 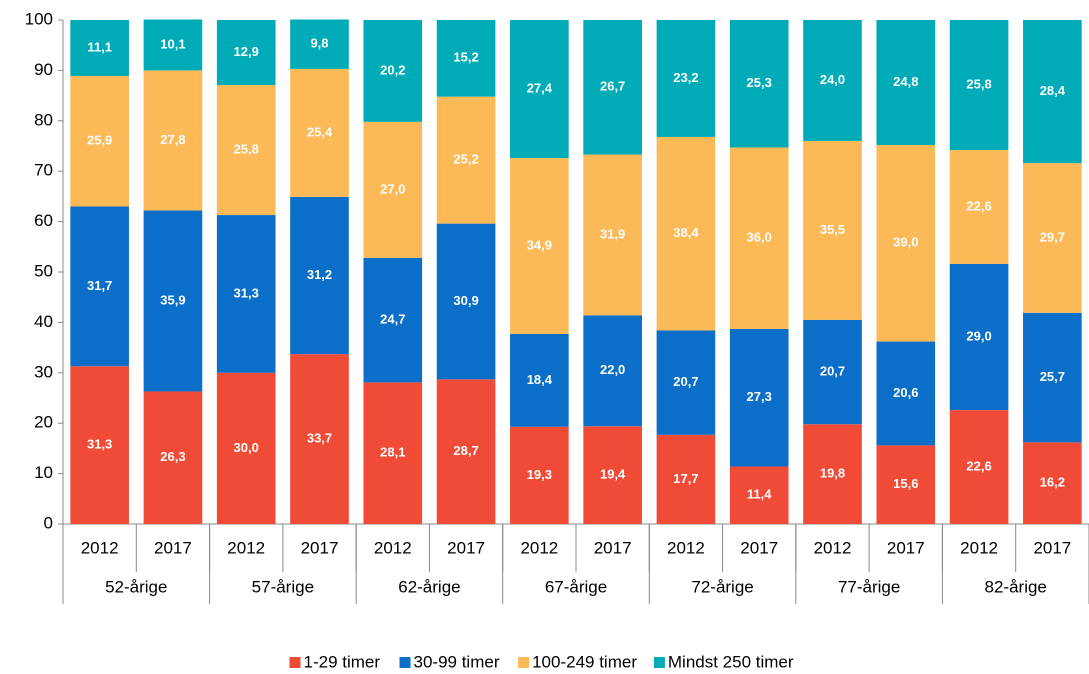 What do you see at coordinates (43, 422) in the screenshot?
I see `y-tick-label: 20` at bounding box center [43, 422].